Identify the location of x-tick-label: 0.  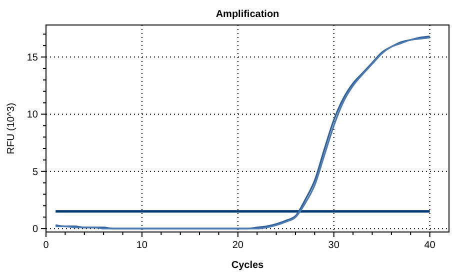
(46, 245).